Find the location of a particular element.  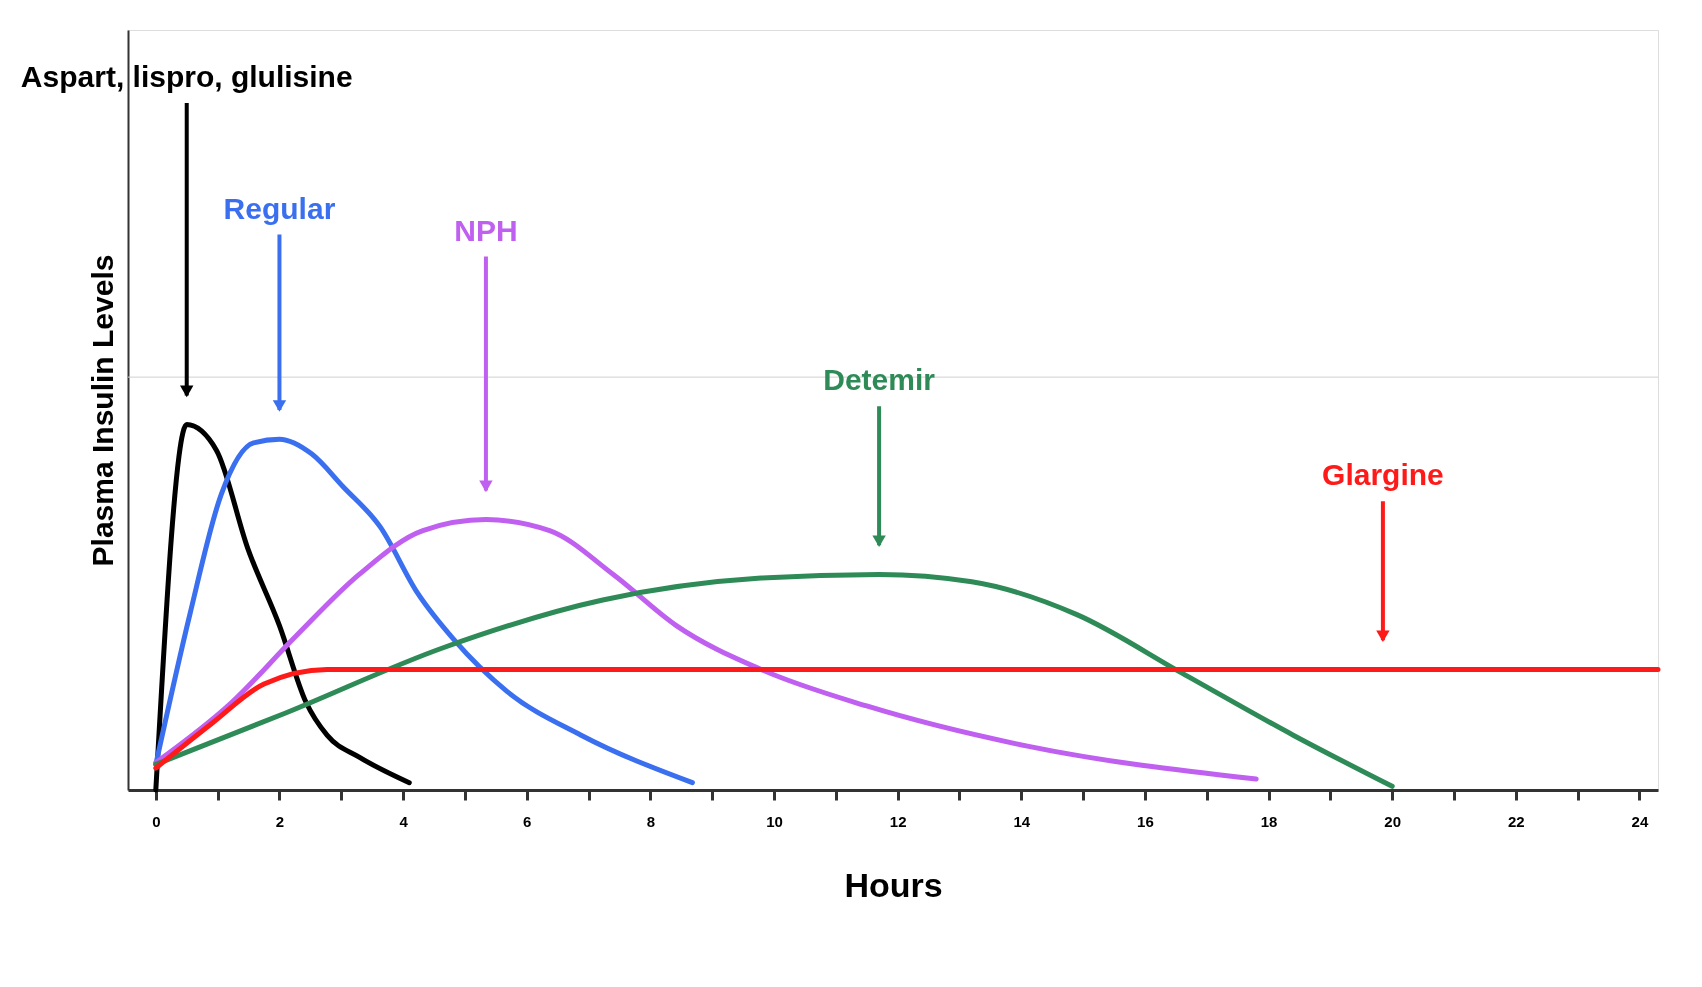

x-tick-label: 0 is located at coordinates (156, 821).